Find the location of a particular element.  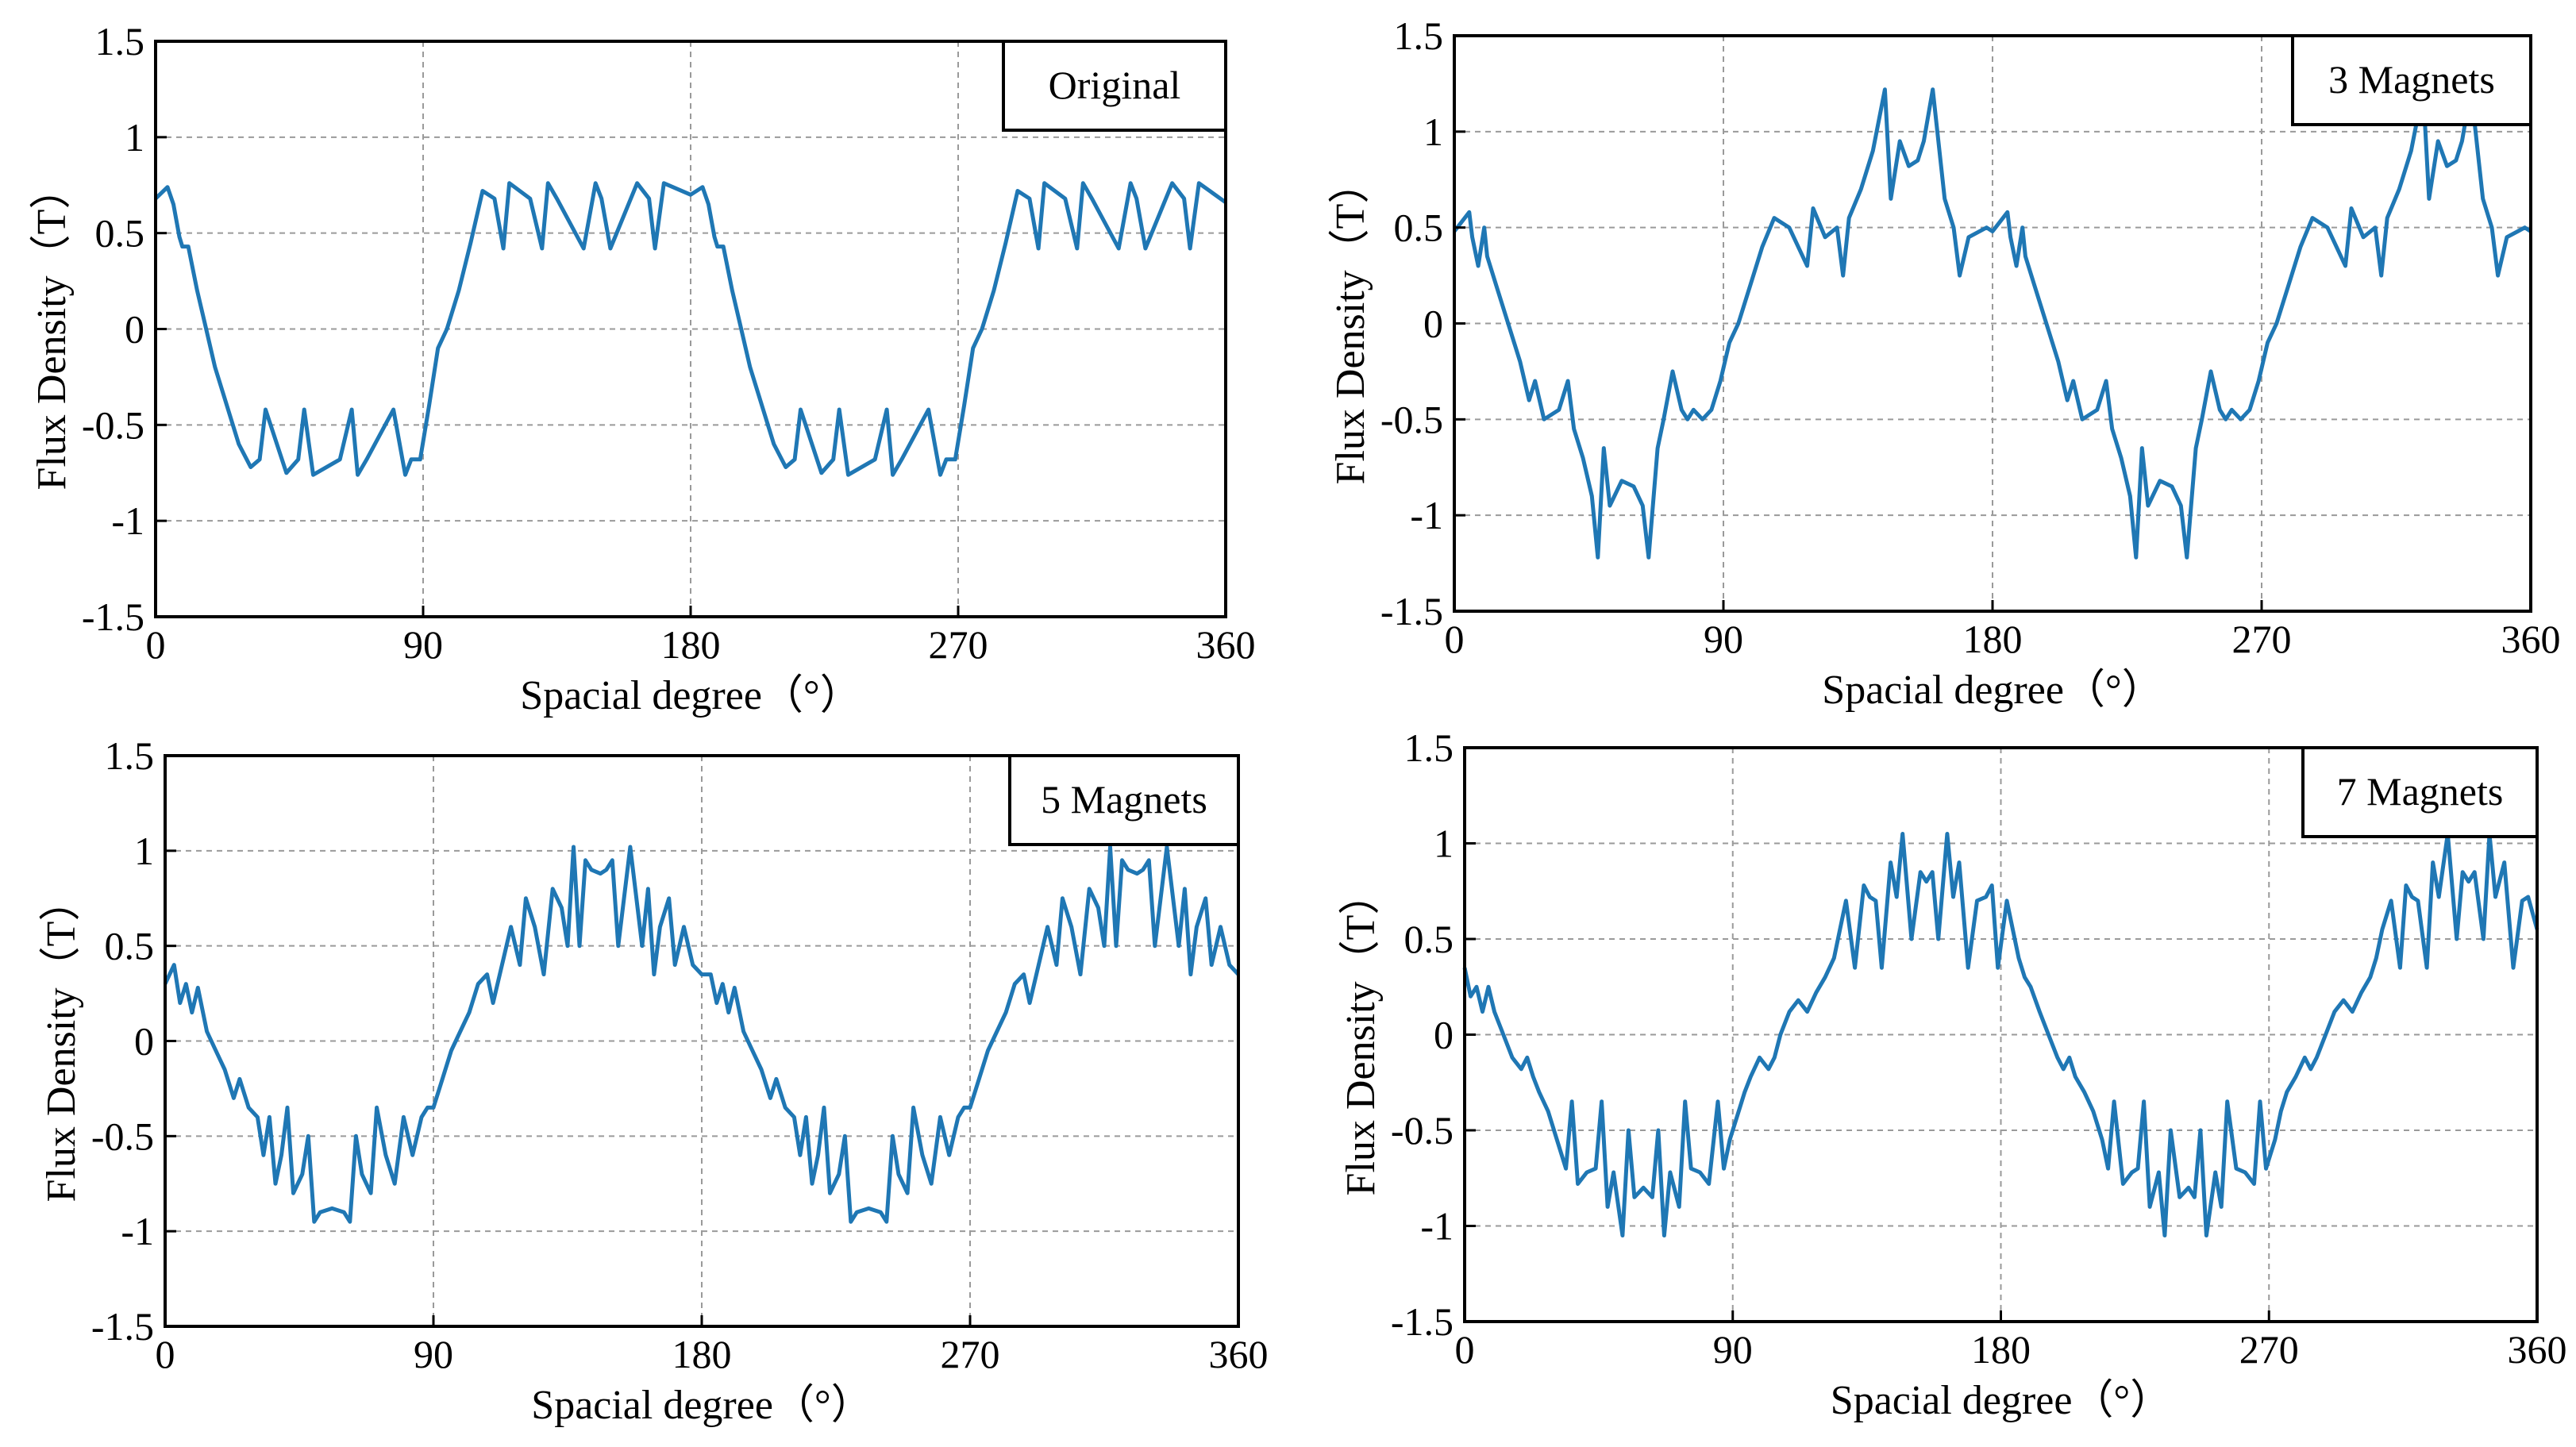

legend-label: 7 Magnets is located at coordinates (2420, 791).